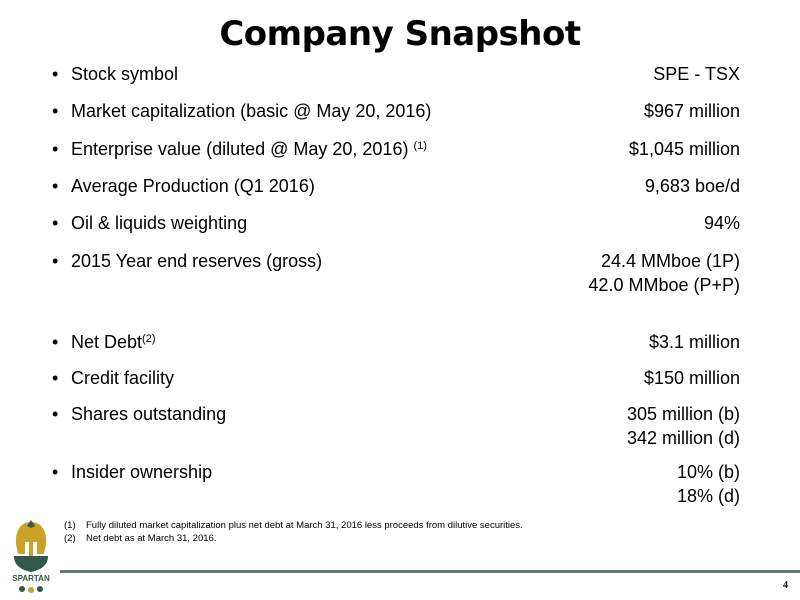 This screenshot has width=800, height=600. I want to click on row-value: 24.4 MMboe (1P), so click(670, 261).